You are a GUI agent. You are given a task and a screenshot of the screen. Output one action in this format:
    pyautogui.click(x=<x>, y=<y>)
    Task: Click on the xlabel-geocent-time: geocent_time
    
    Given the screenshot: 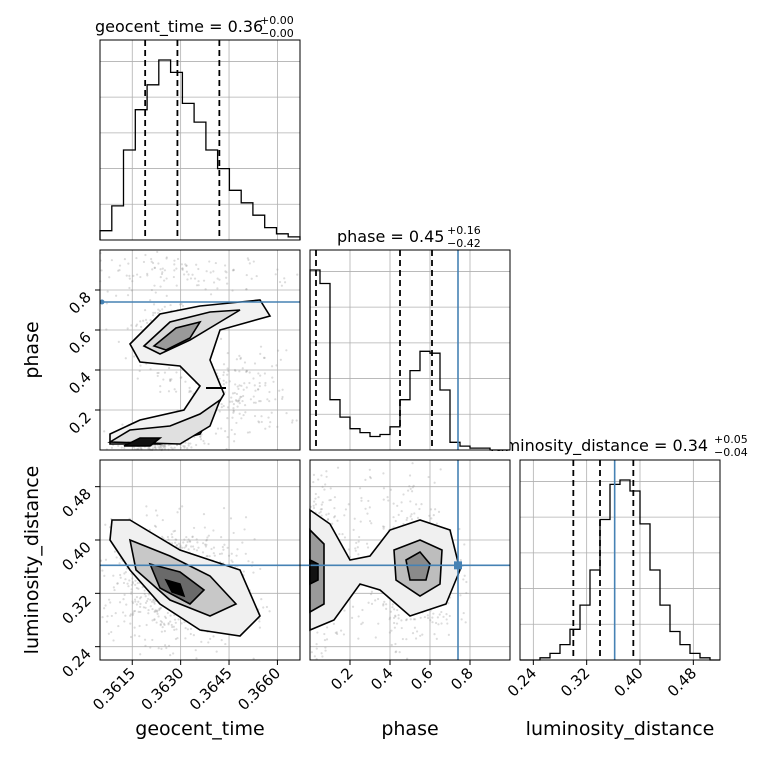 What is the action you would take?
    pyautogui.click(x=199, y=729)
    